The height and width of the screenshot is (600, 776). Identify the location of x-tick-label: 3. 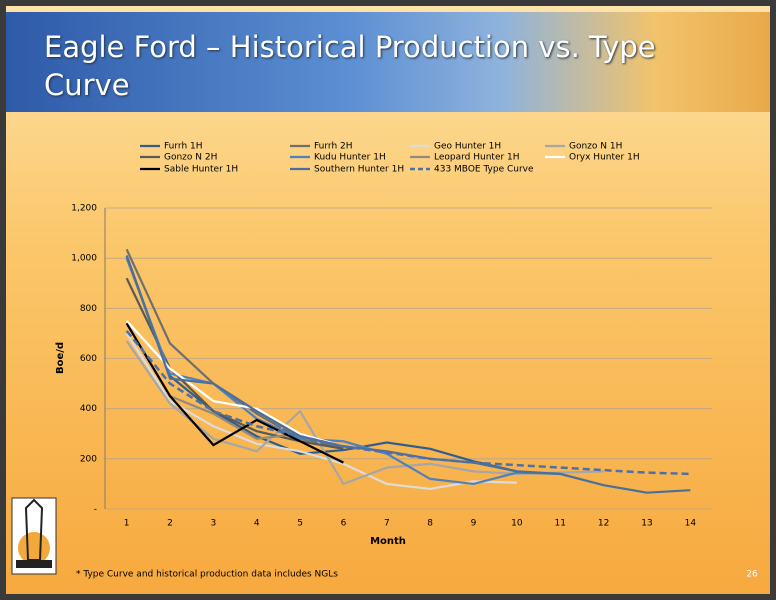
(214, 524).